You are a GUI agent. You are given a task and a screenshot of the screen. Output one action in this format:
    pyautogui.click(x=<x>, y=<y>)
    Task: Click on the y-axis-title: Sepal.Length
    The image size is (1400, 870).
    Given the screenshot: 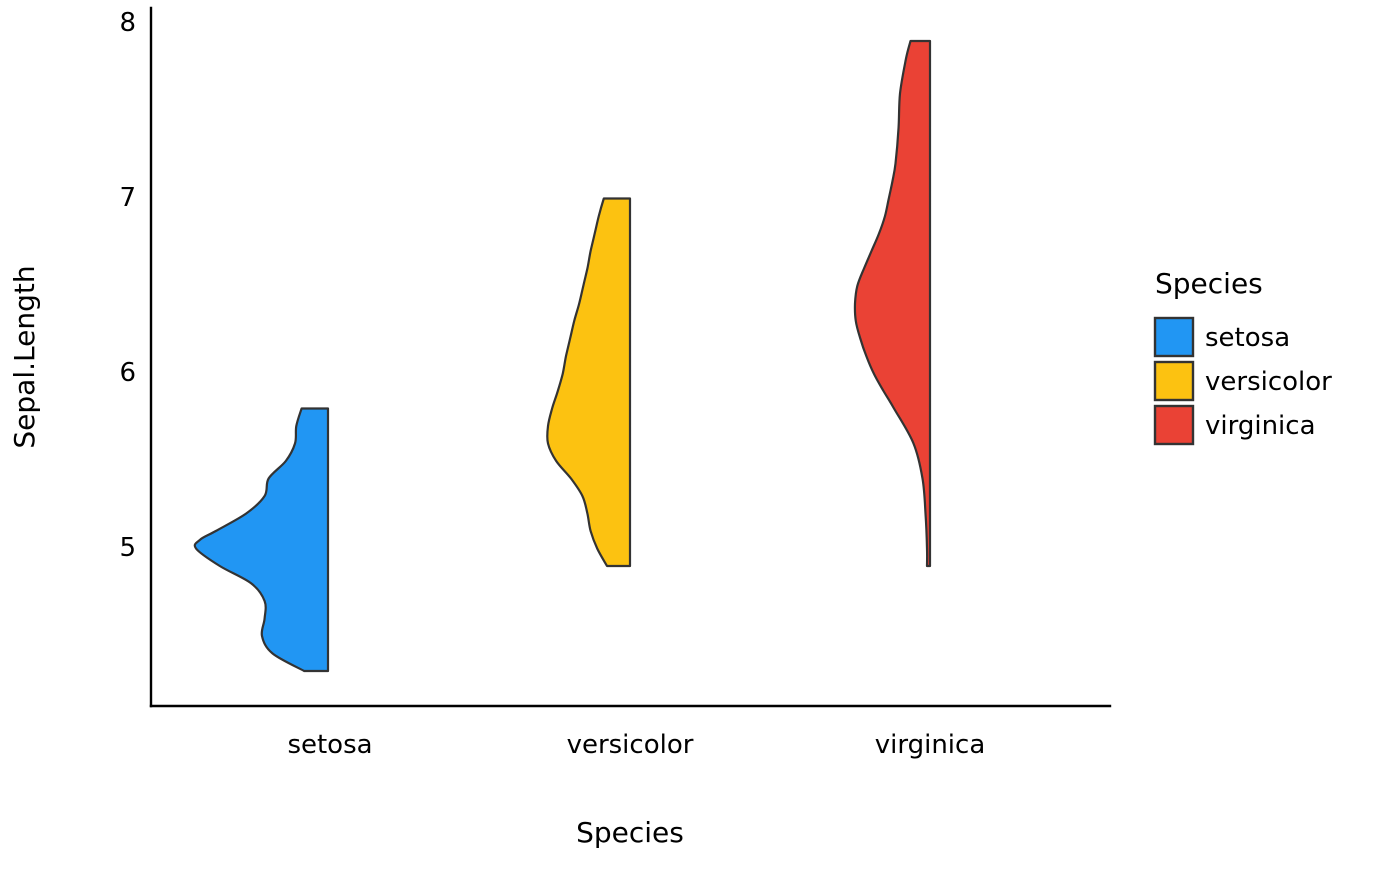 What is the action you would take?
    pyautogui.click(x=24, y=356)
    